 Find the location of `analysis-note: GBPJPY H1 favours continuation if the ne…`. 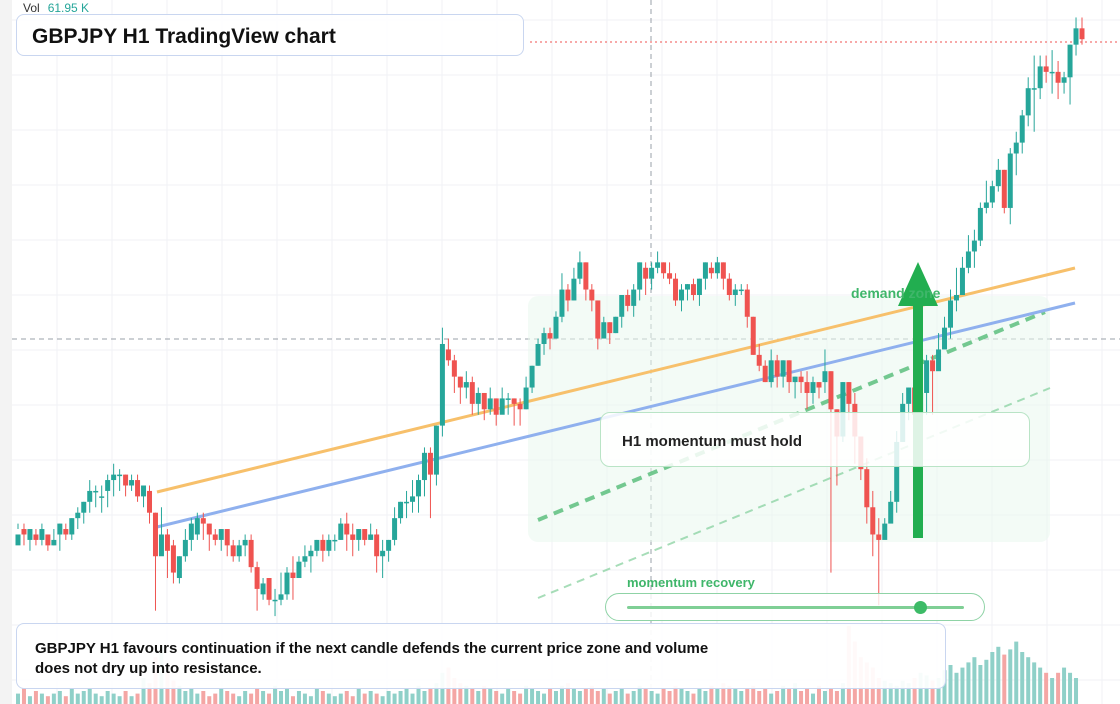

analysis-note: GBPJPY H1 favours continuation if the ne… is located at coordinates (372, 658).